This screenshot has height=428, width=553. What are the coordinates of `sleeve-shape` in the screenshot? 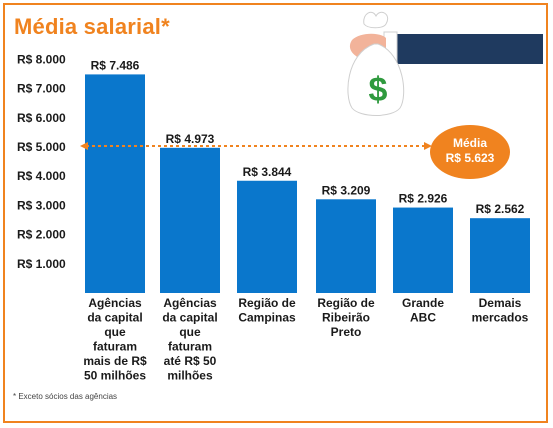 It's located at (468, 49).